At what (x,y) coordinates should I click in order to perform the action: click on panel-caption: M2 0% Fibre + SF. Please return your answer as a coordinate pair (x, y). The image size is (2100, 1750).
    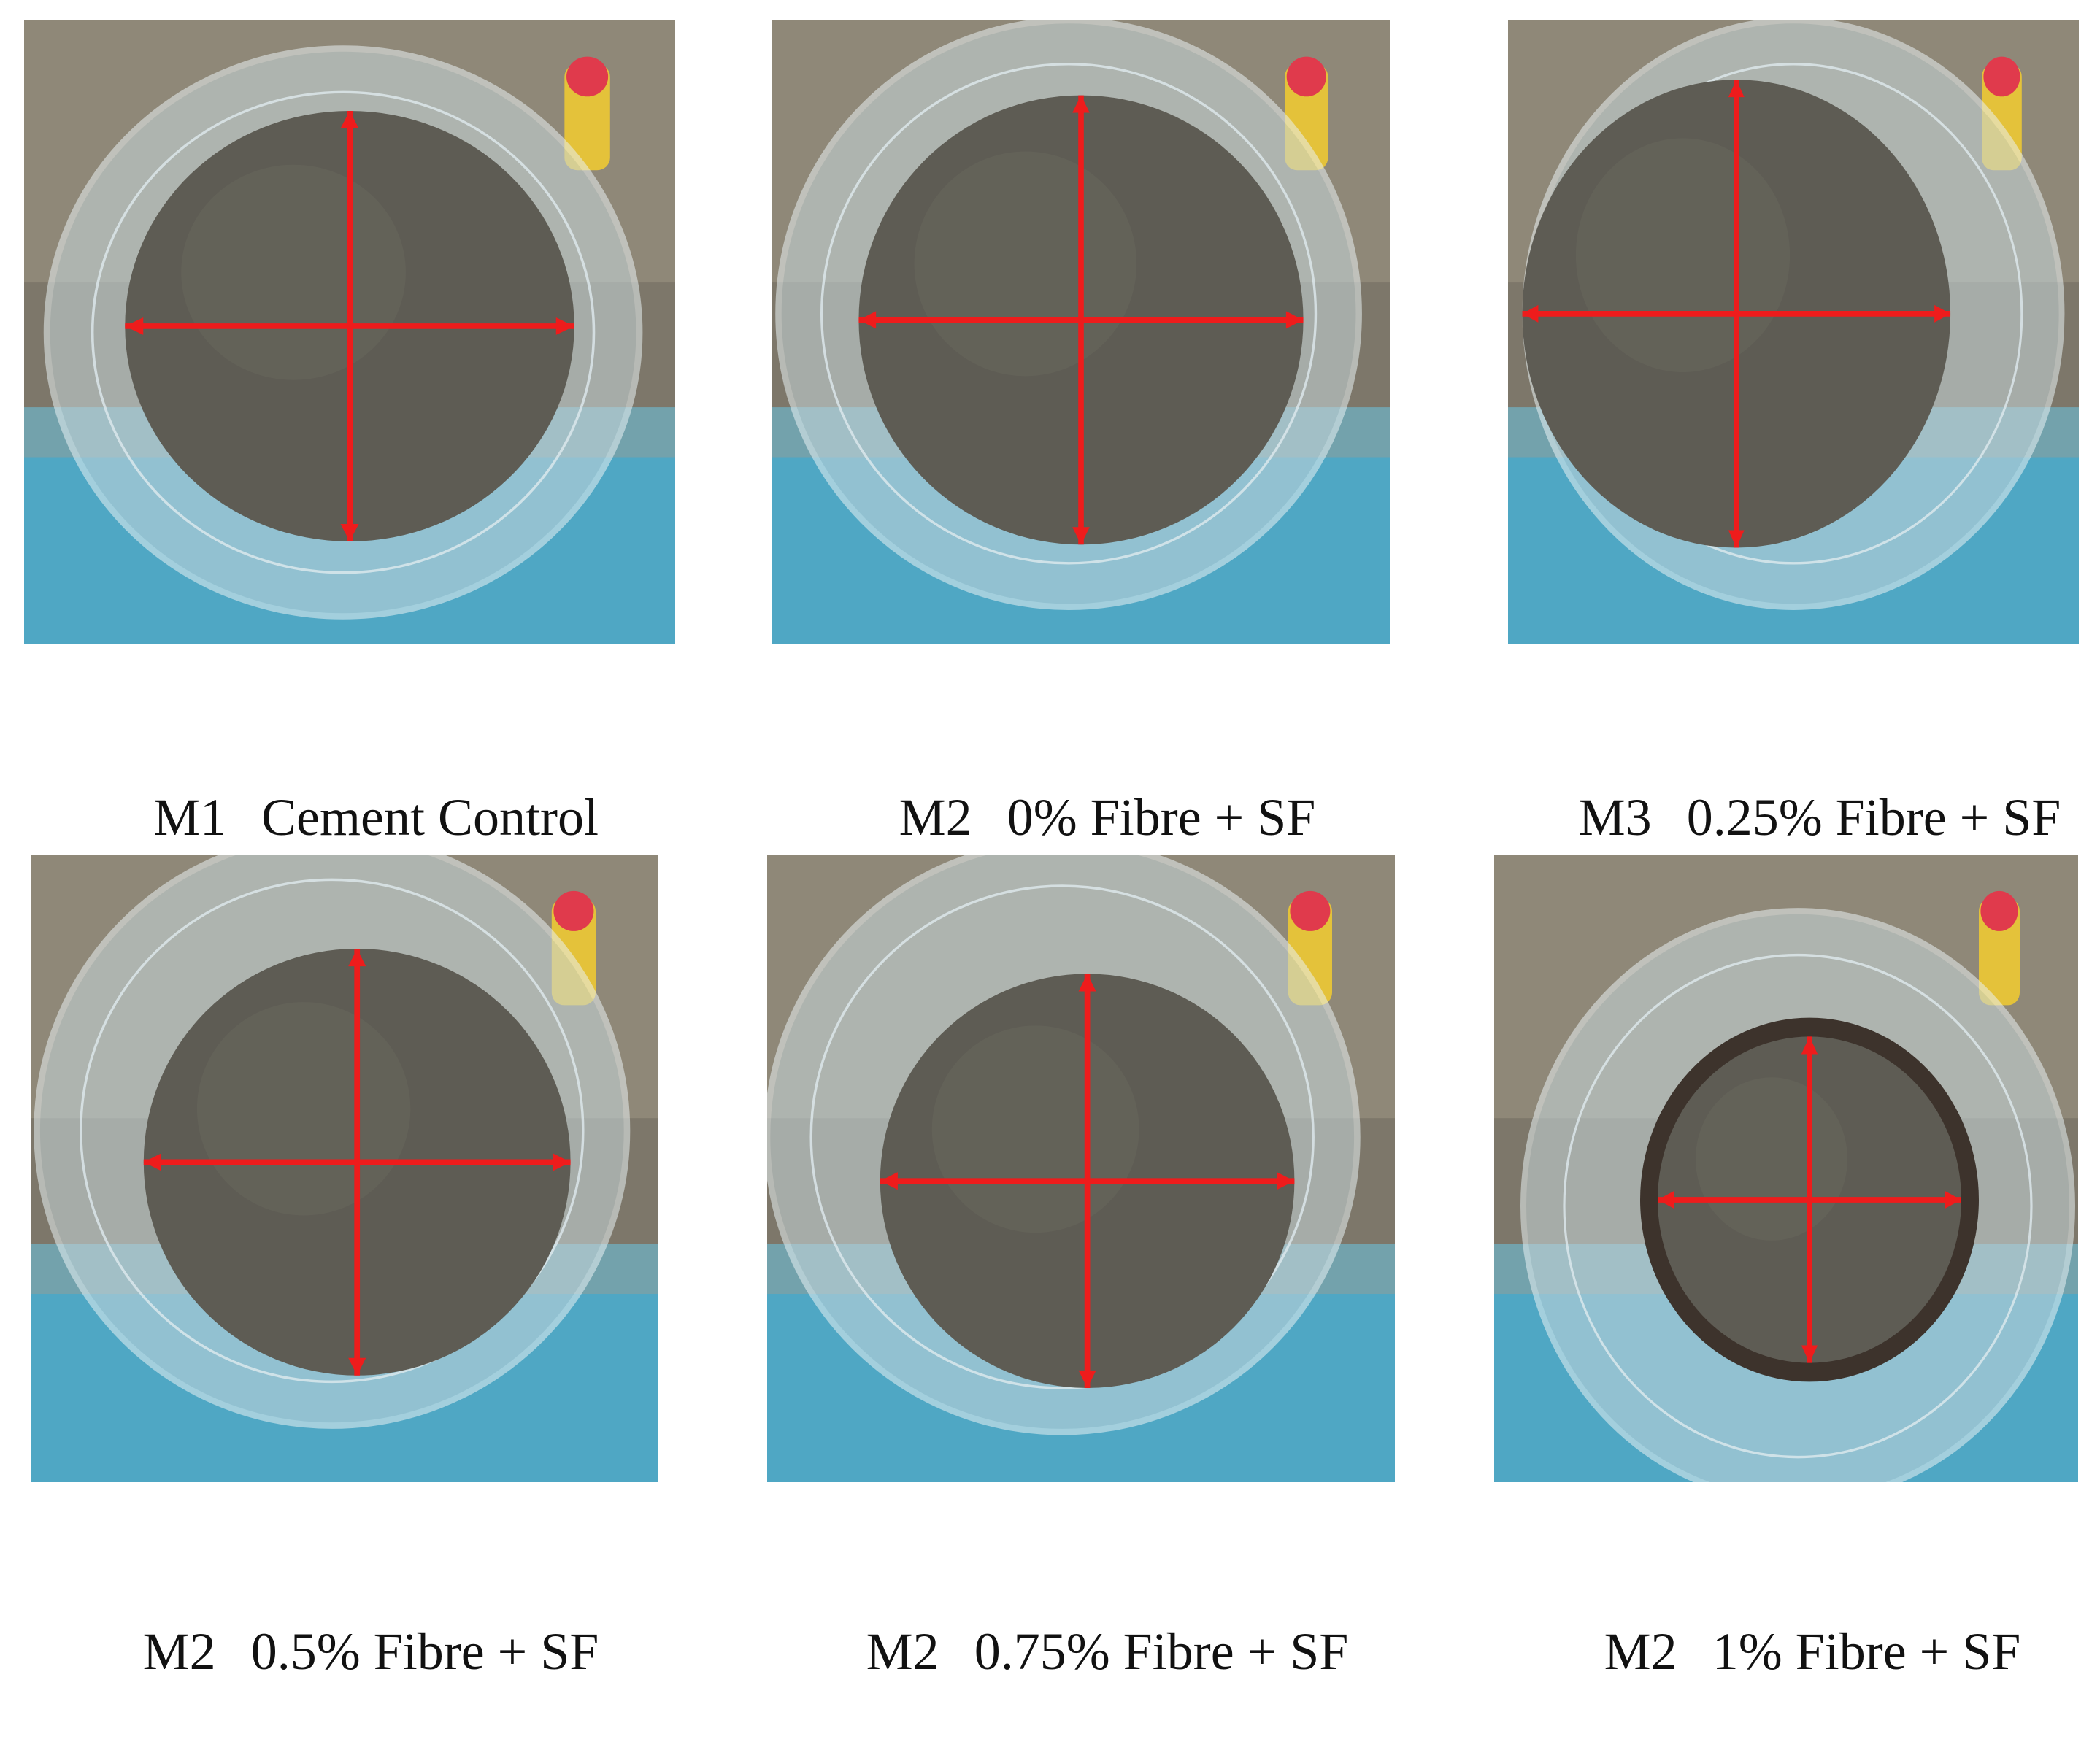
    Looking at the image, I should click on (1081, 783).